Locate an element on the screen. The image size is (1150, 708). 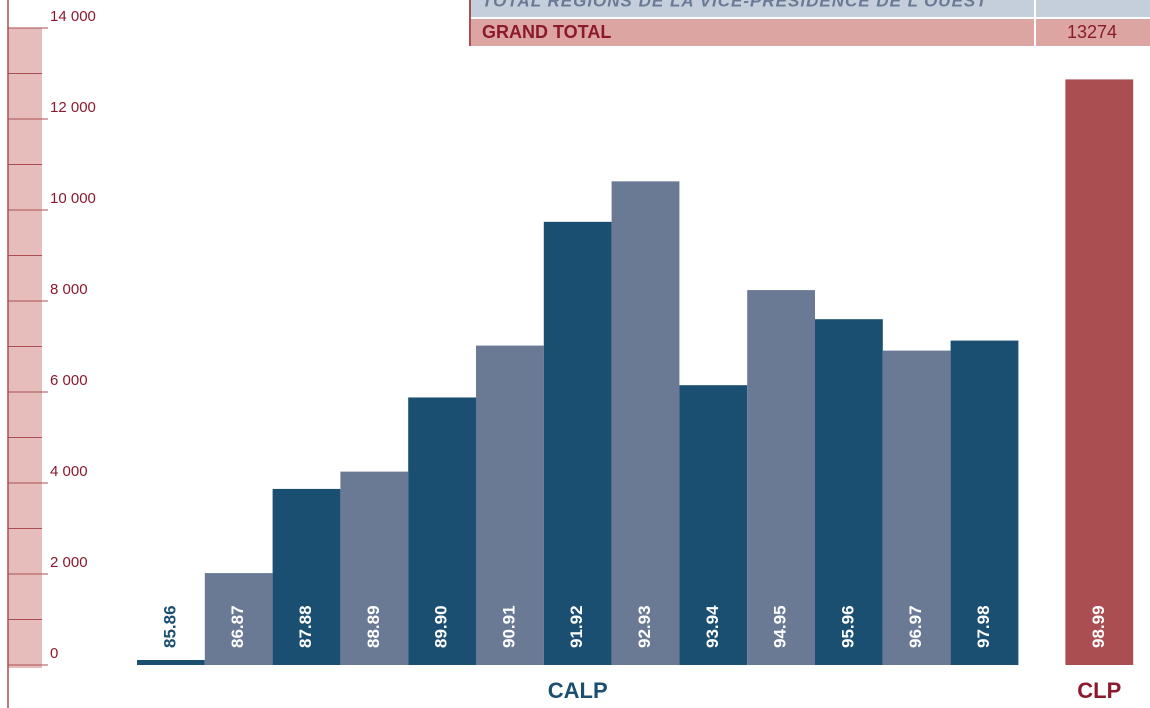
x-tick-label: 92.93 is located at coordinates (644, 626).